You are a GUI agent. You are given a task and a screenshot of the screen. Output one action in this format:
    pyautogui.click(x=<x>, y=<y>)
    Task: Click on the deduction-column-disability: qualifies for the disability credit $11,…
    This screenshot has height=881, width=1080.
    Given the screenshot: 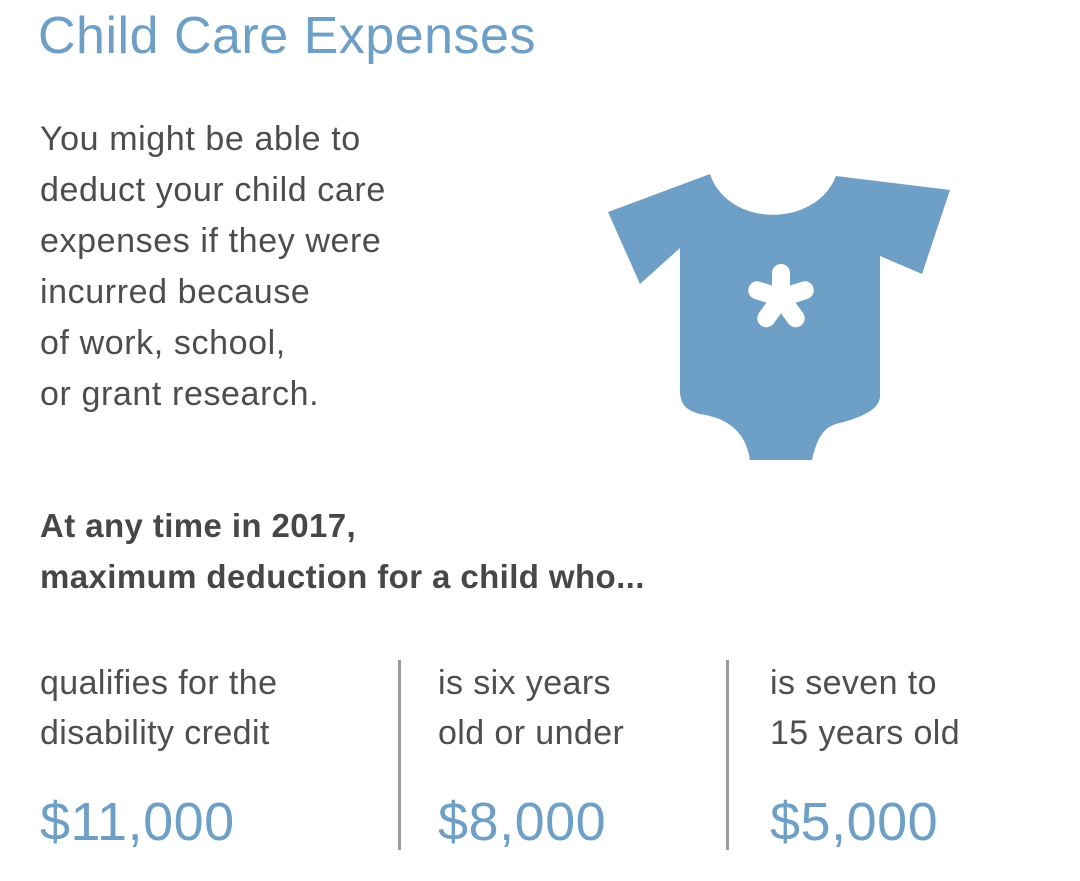 What is the action you would take?
    pyautogui.click(x=158, y=755)
    